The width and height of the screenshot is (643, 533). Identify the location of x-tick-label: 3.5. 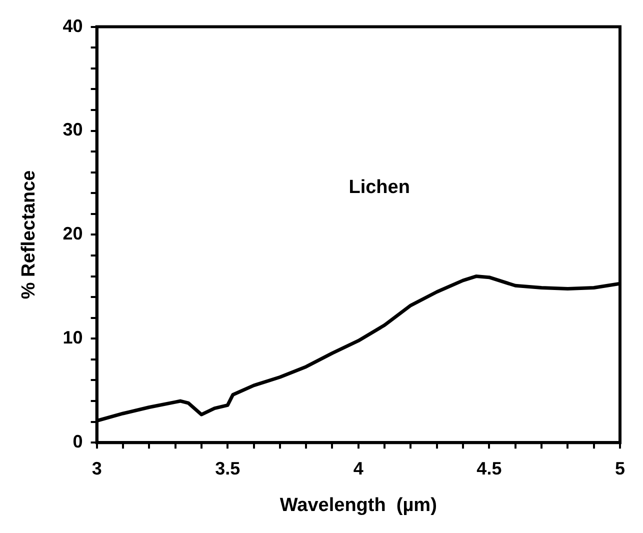
(227, 468).